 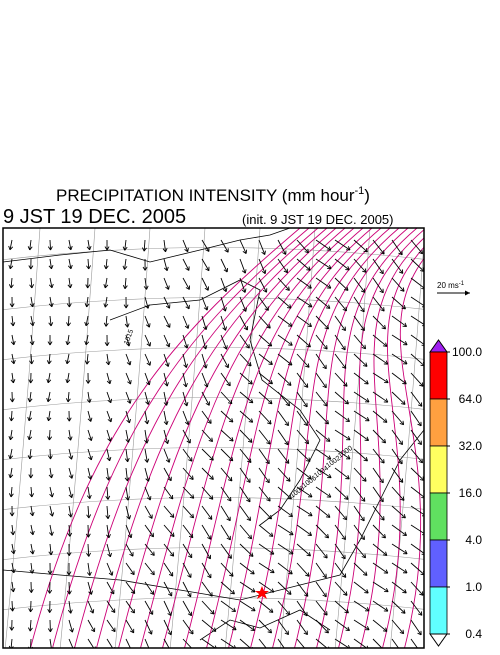 What do you see at coordinates (129, 337) in the screenshot?
I see `contour-label: 1015` at bounding box center [129, 337].